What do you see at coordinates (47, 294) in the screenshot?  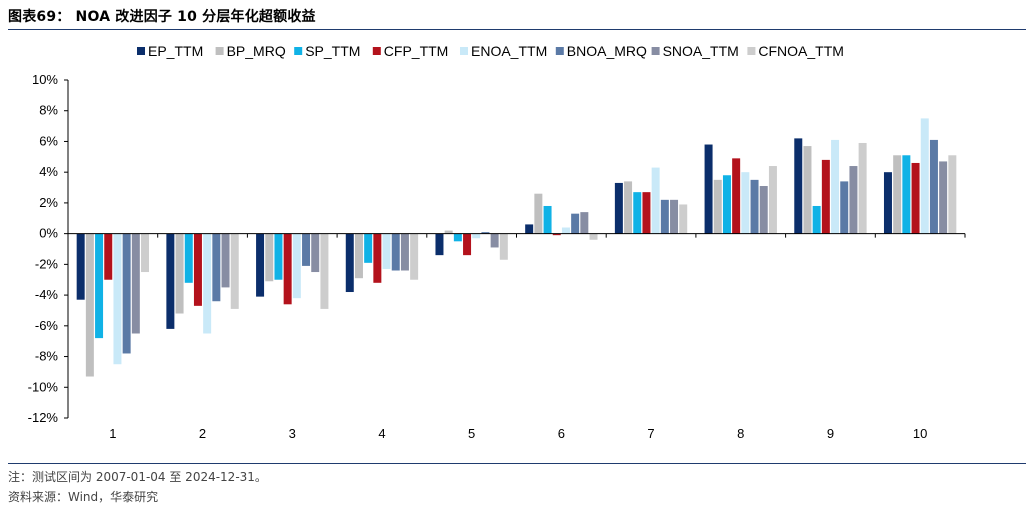 I see `y-tick-label: -4%` at bounding box center [47, 294].